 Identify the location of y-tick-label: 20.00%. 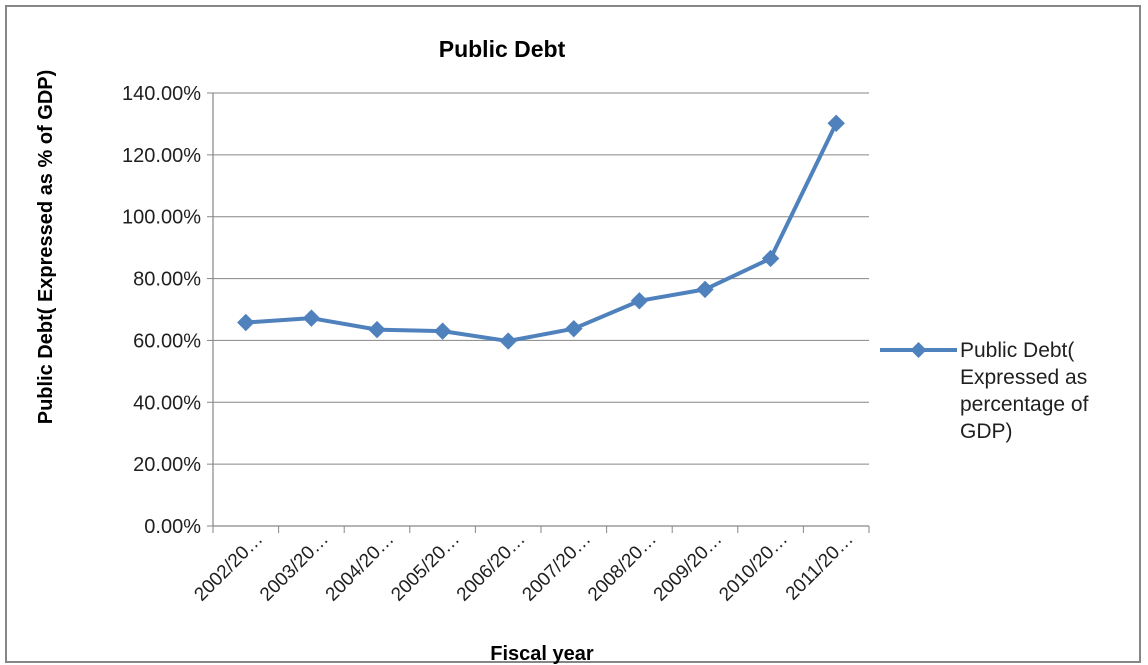
(167, 465).